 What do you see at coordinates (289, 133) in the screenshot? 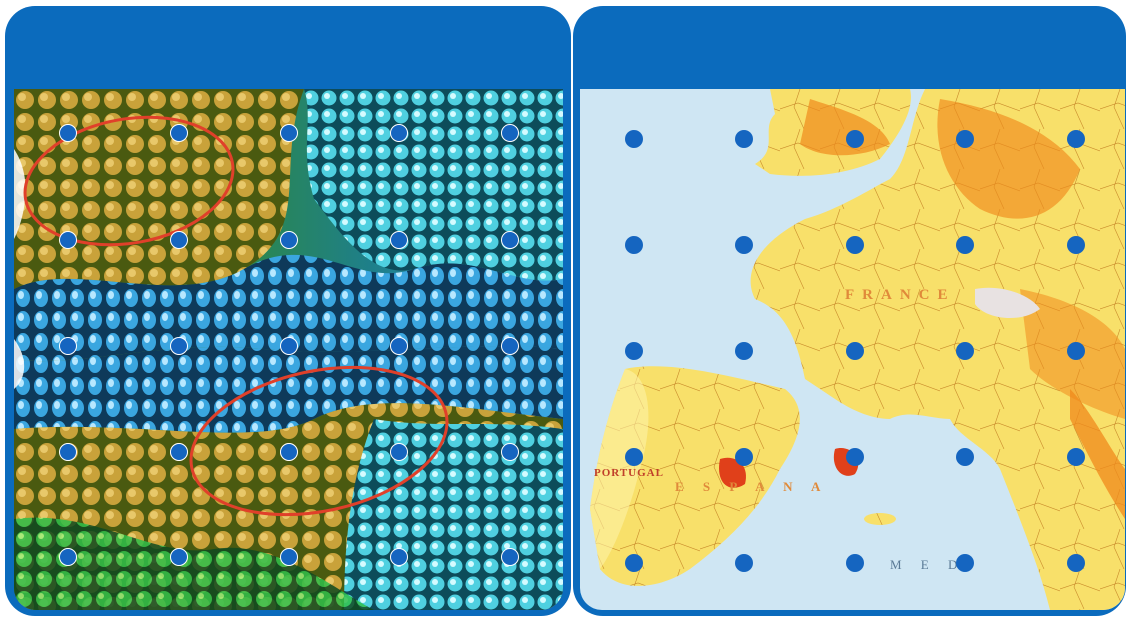
I see `left-grid-point-r1-c3` at bounding box center [289, 133].